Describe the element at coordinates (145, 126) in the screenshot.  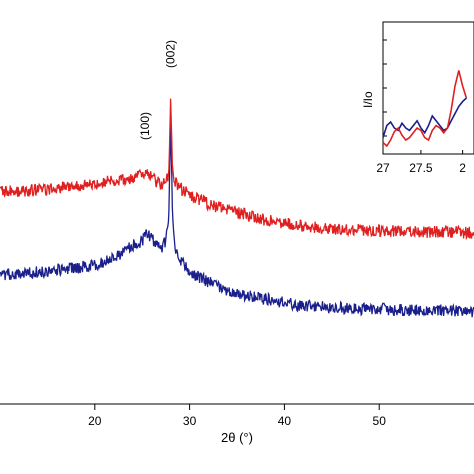
I see `peak-annotation-1: (100)` at that location.